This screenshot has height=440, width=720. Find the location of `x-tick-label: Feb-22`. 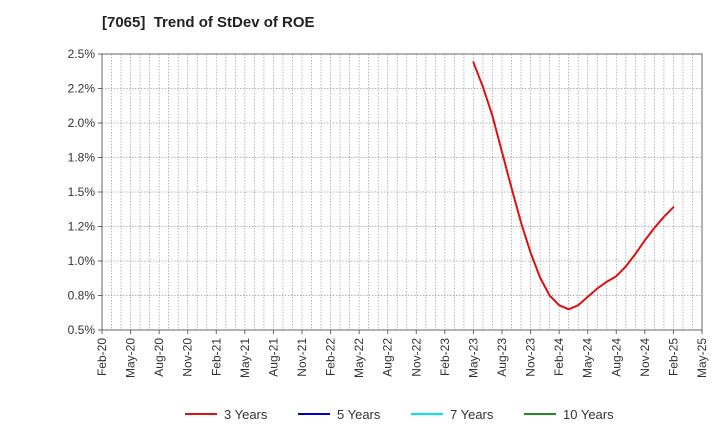

x-tick-label: Feb-22 is located at coordinates (331, 357).